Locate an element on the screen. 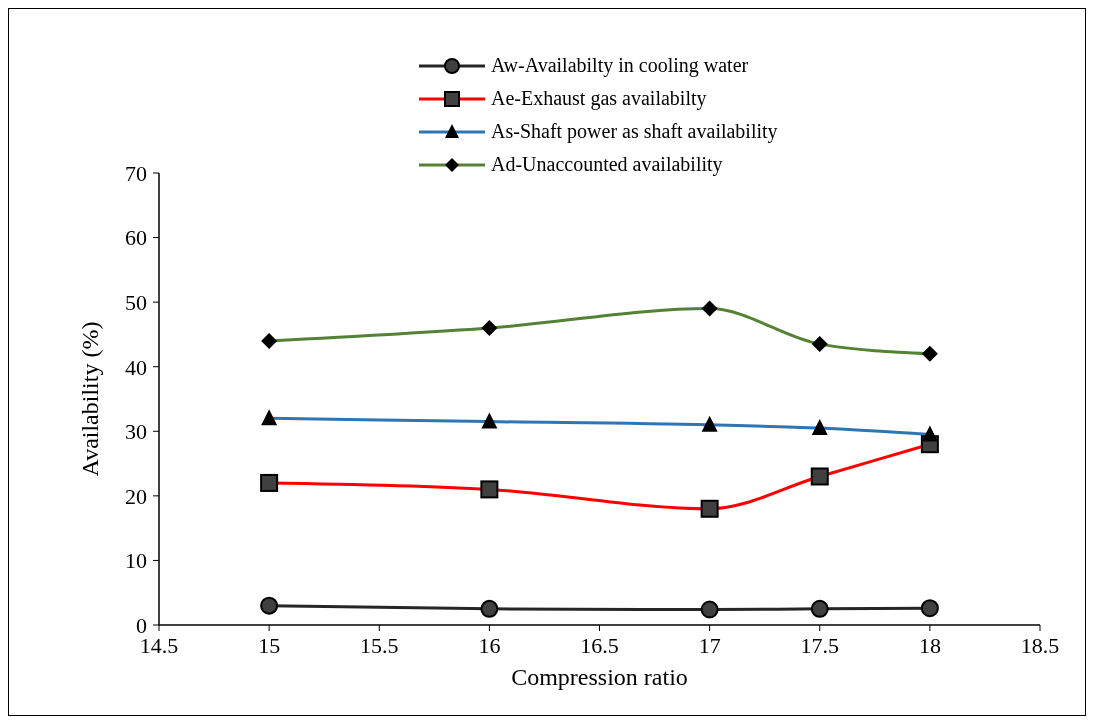  y-tick-label: 70 is located at coordinates (136, 173).